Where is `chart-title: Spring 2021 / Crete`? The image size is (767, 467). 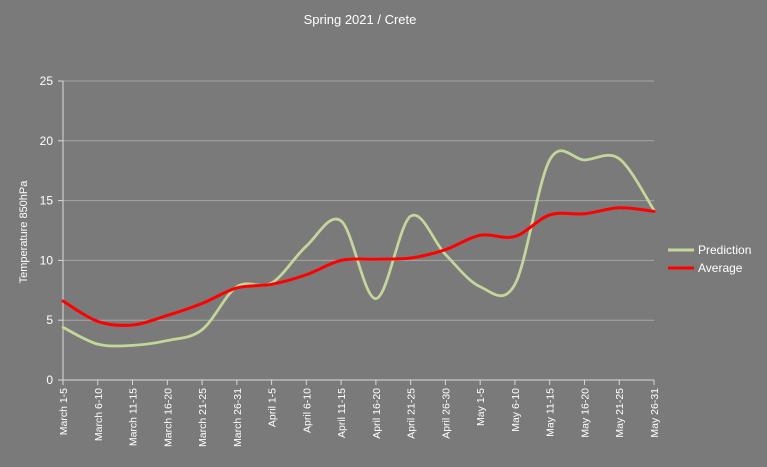
chart-title: Spring 2021 / Crete is located at coordinates (360, 19).